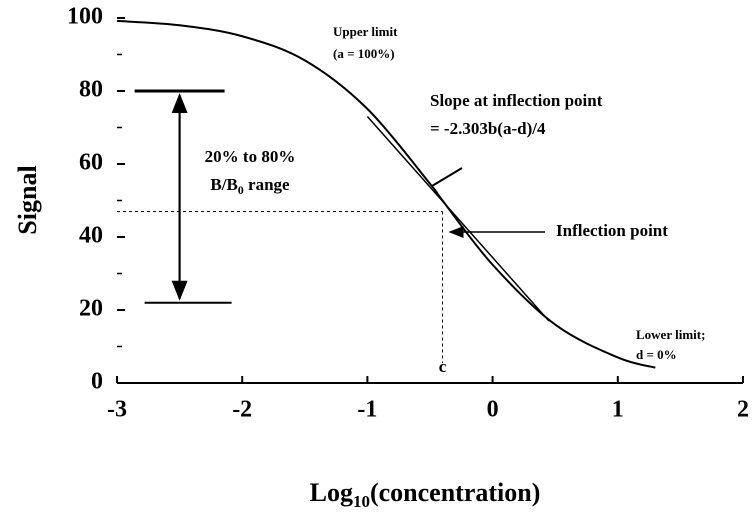 This screenshot has height=519, width=756. I want to click on y-tick-label: 100, so click(85, 17).